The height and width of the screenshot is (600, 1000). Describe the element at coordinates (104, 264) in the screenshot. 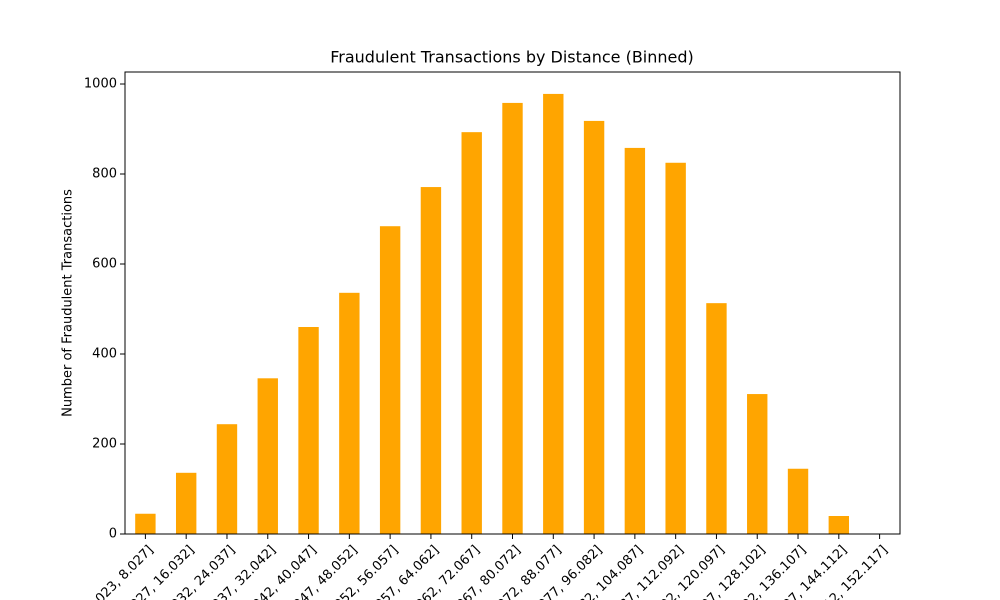

I see `y-tick-label: 600` at that location.